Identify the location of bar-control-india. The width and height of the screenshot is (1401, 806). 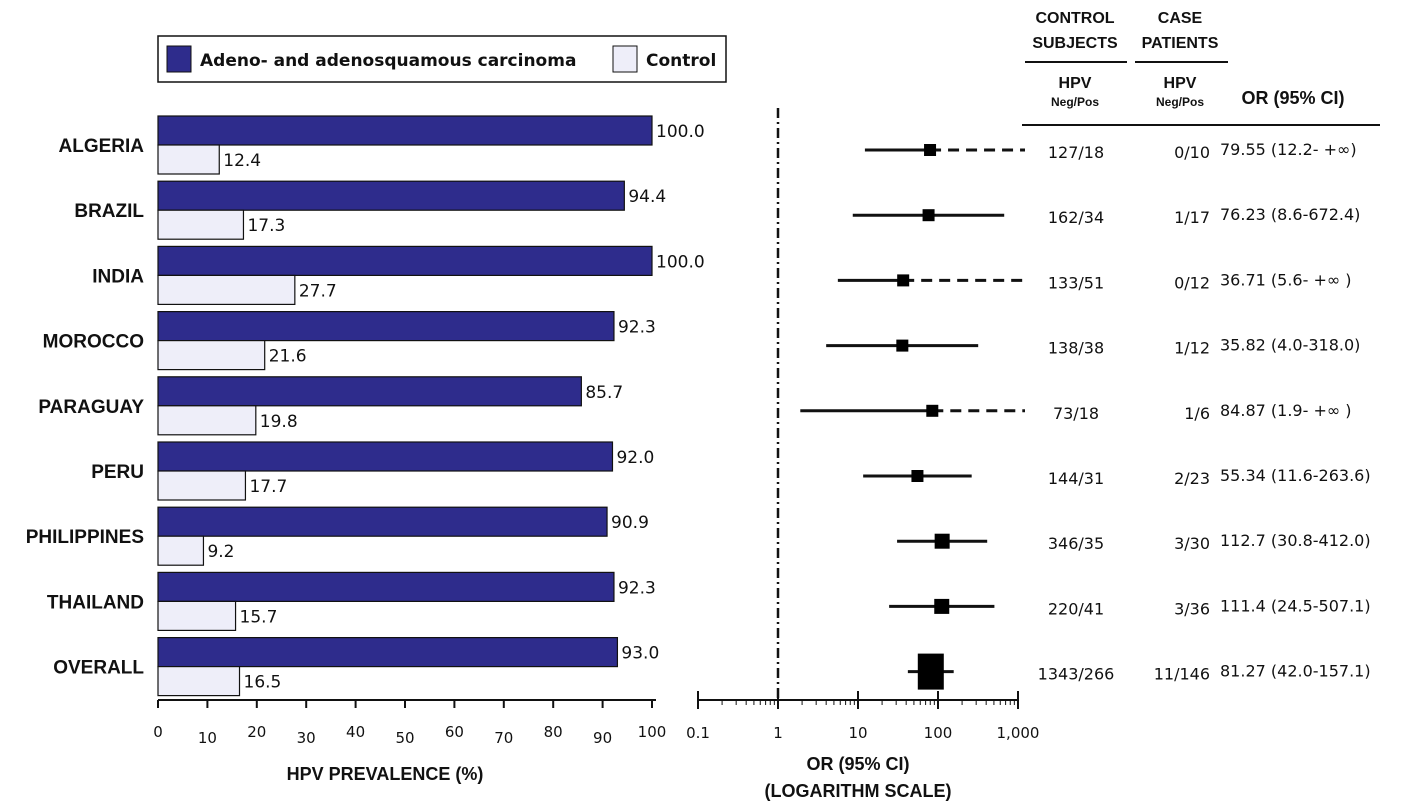
(226, 289).